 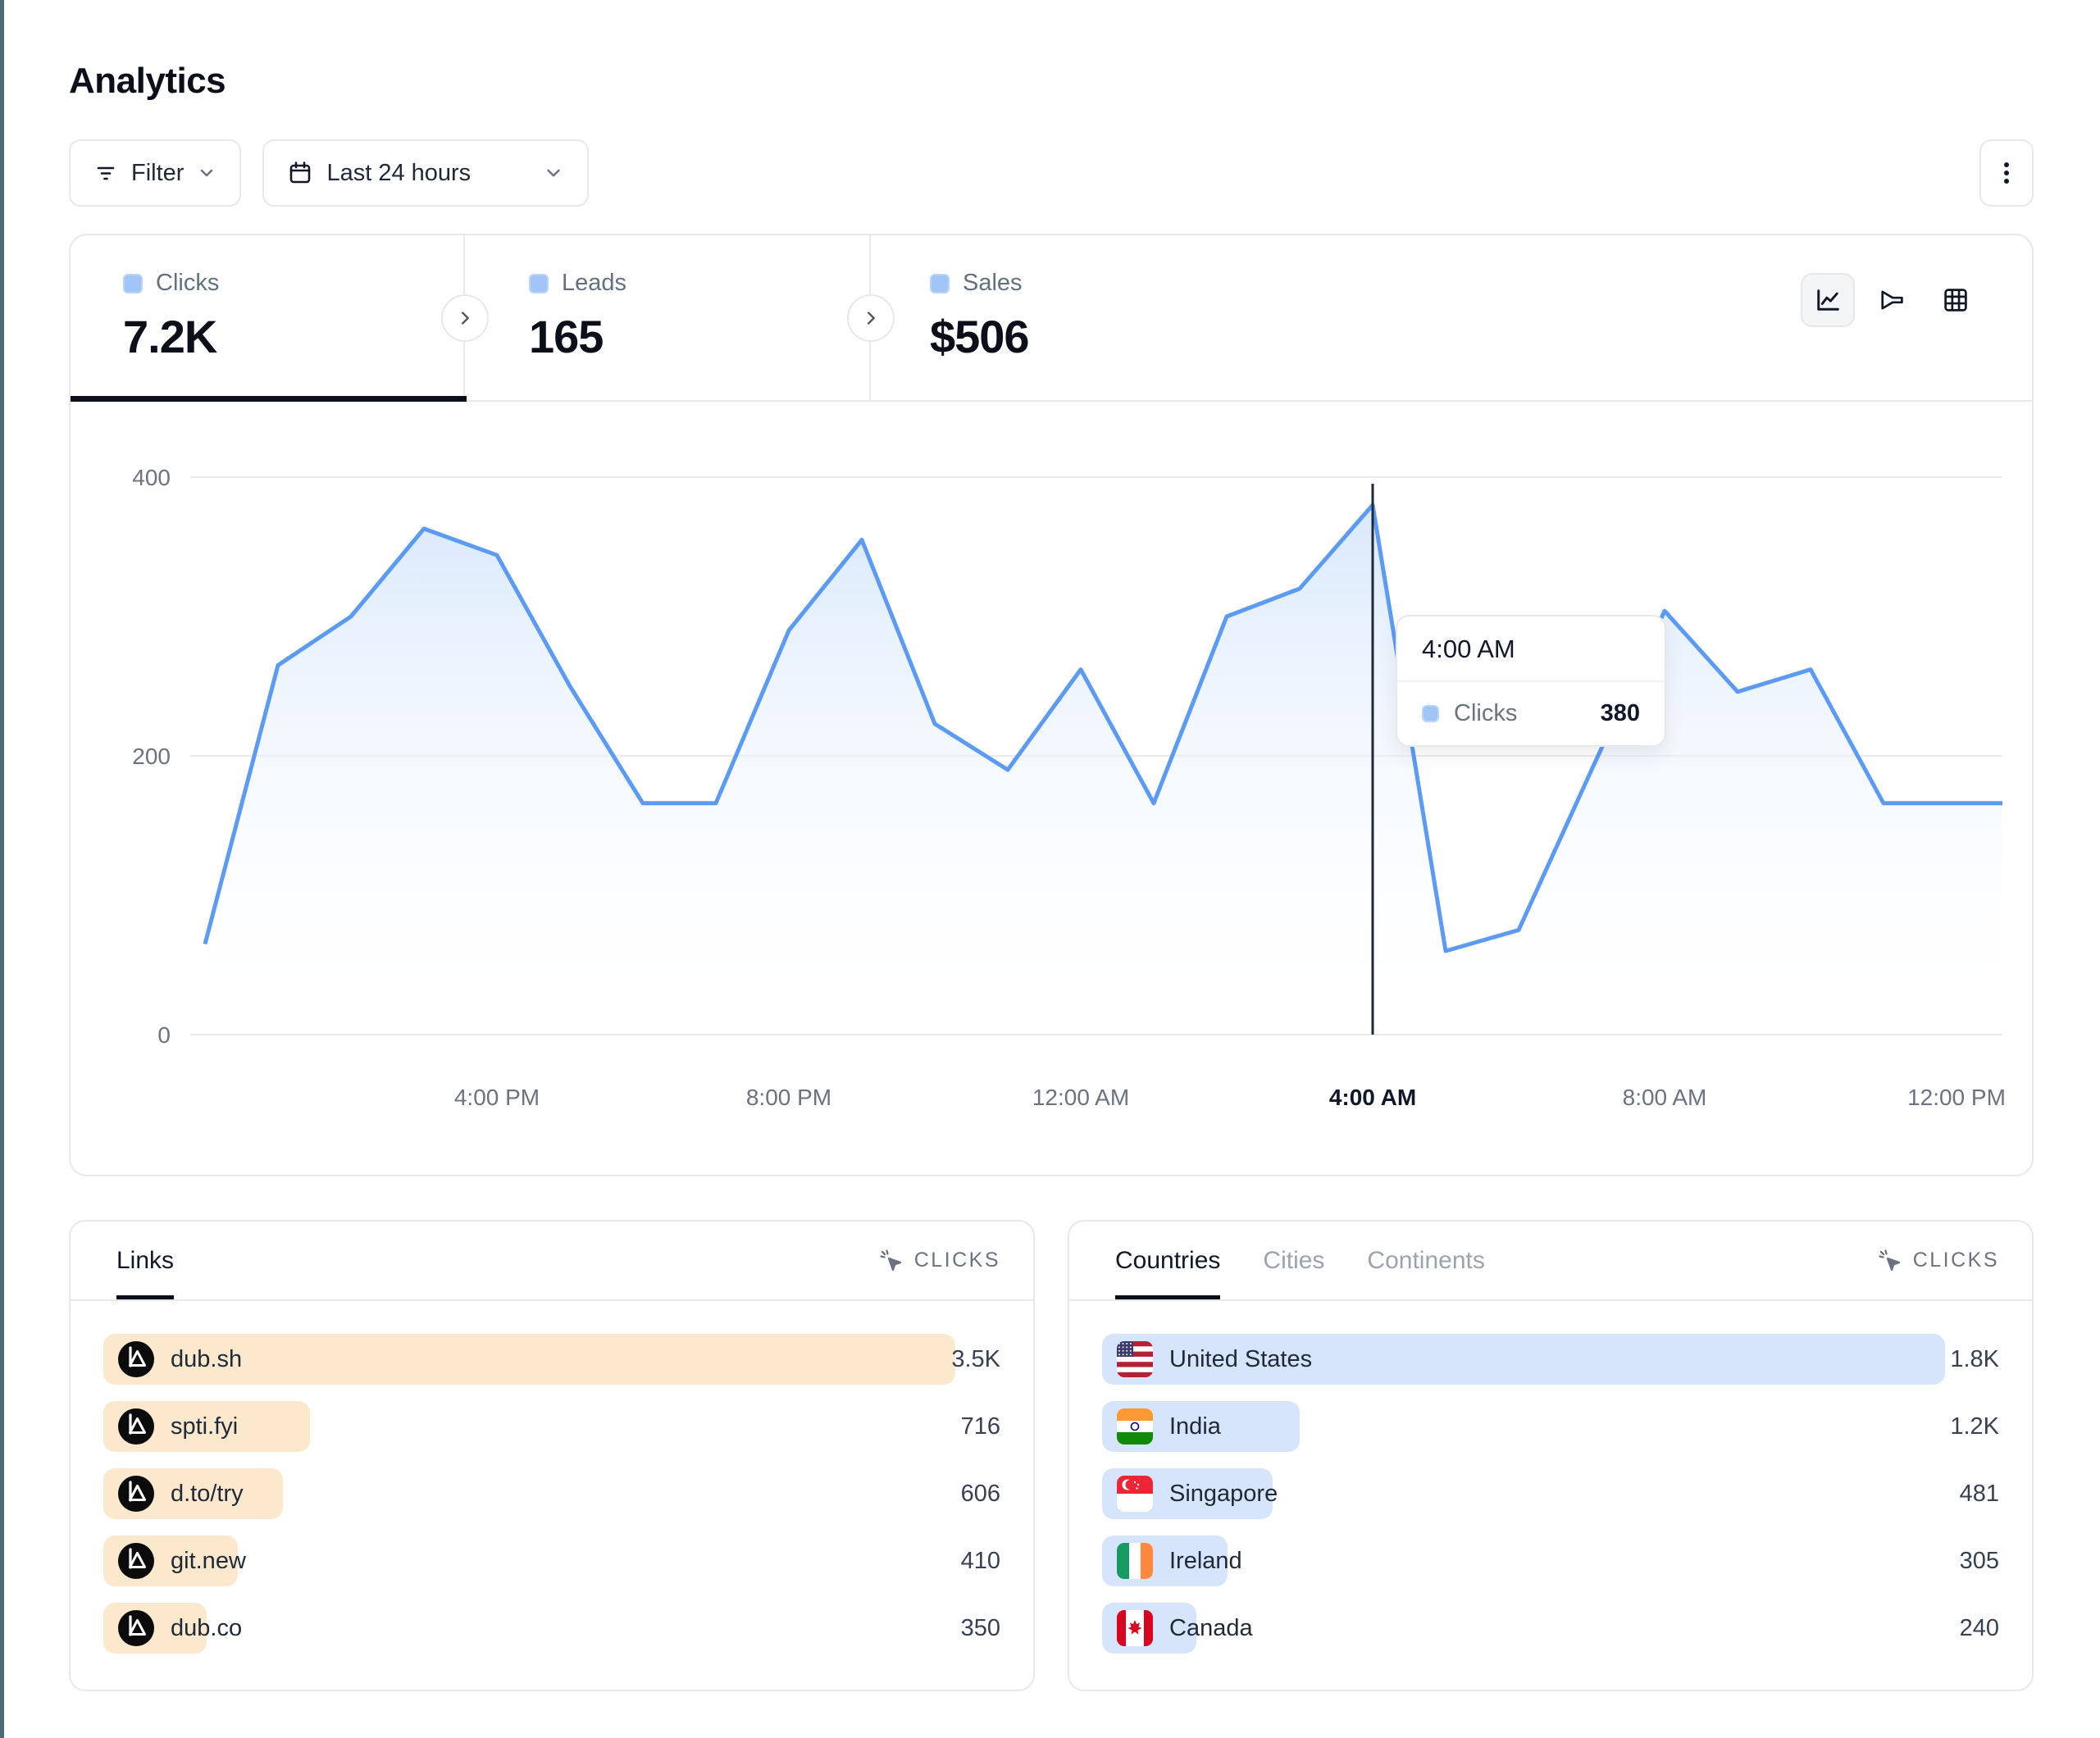 What do you see at coordinates (551, 1426) in the screenshot?
I see `list-item: spti.fyi 716` at bounding box center [551, 1426].